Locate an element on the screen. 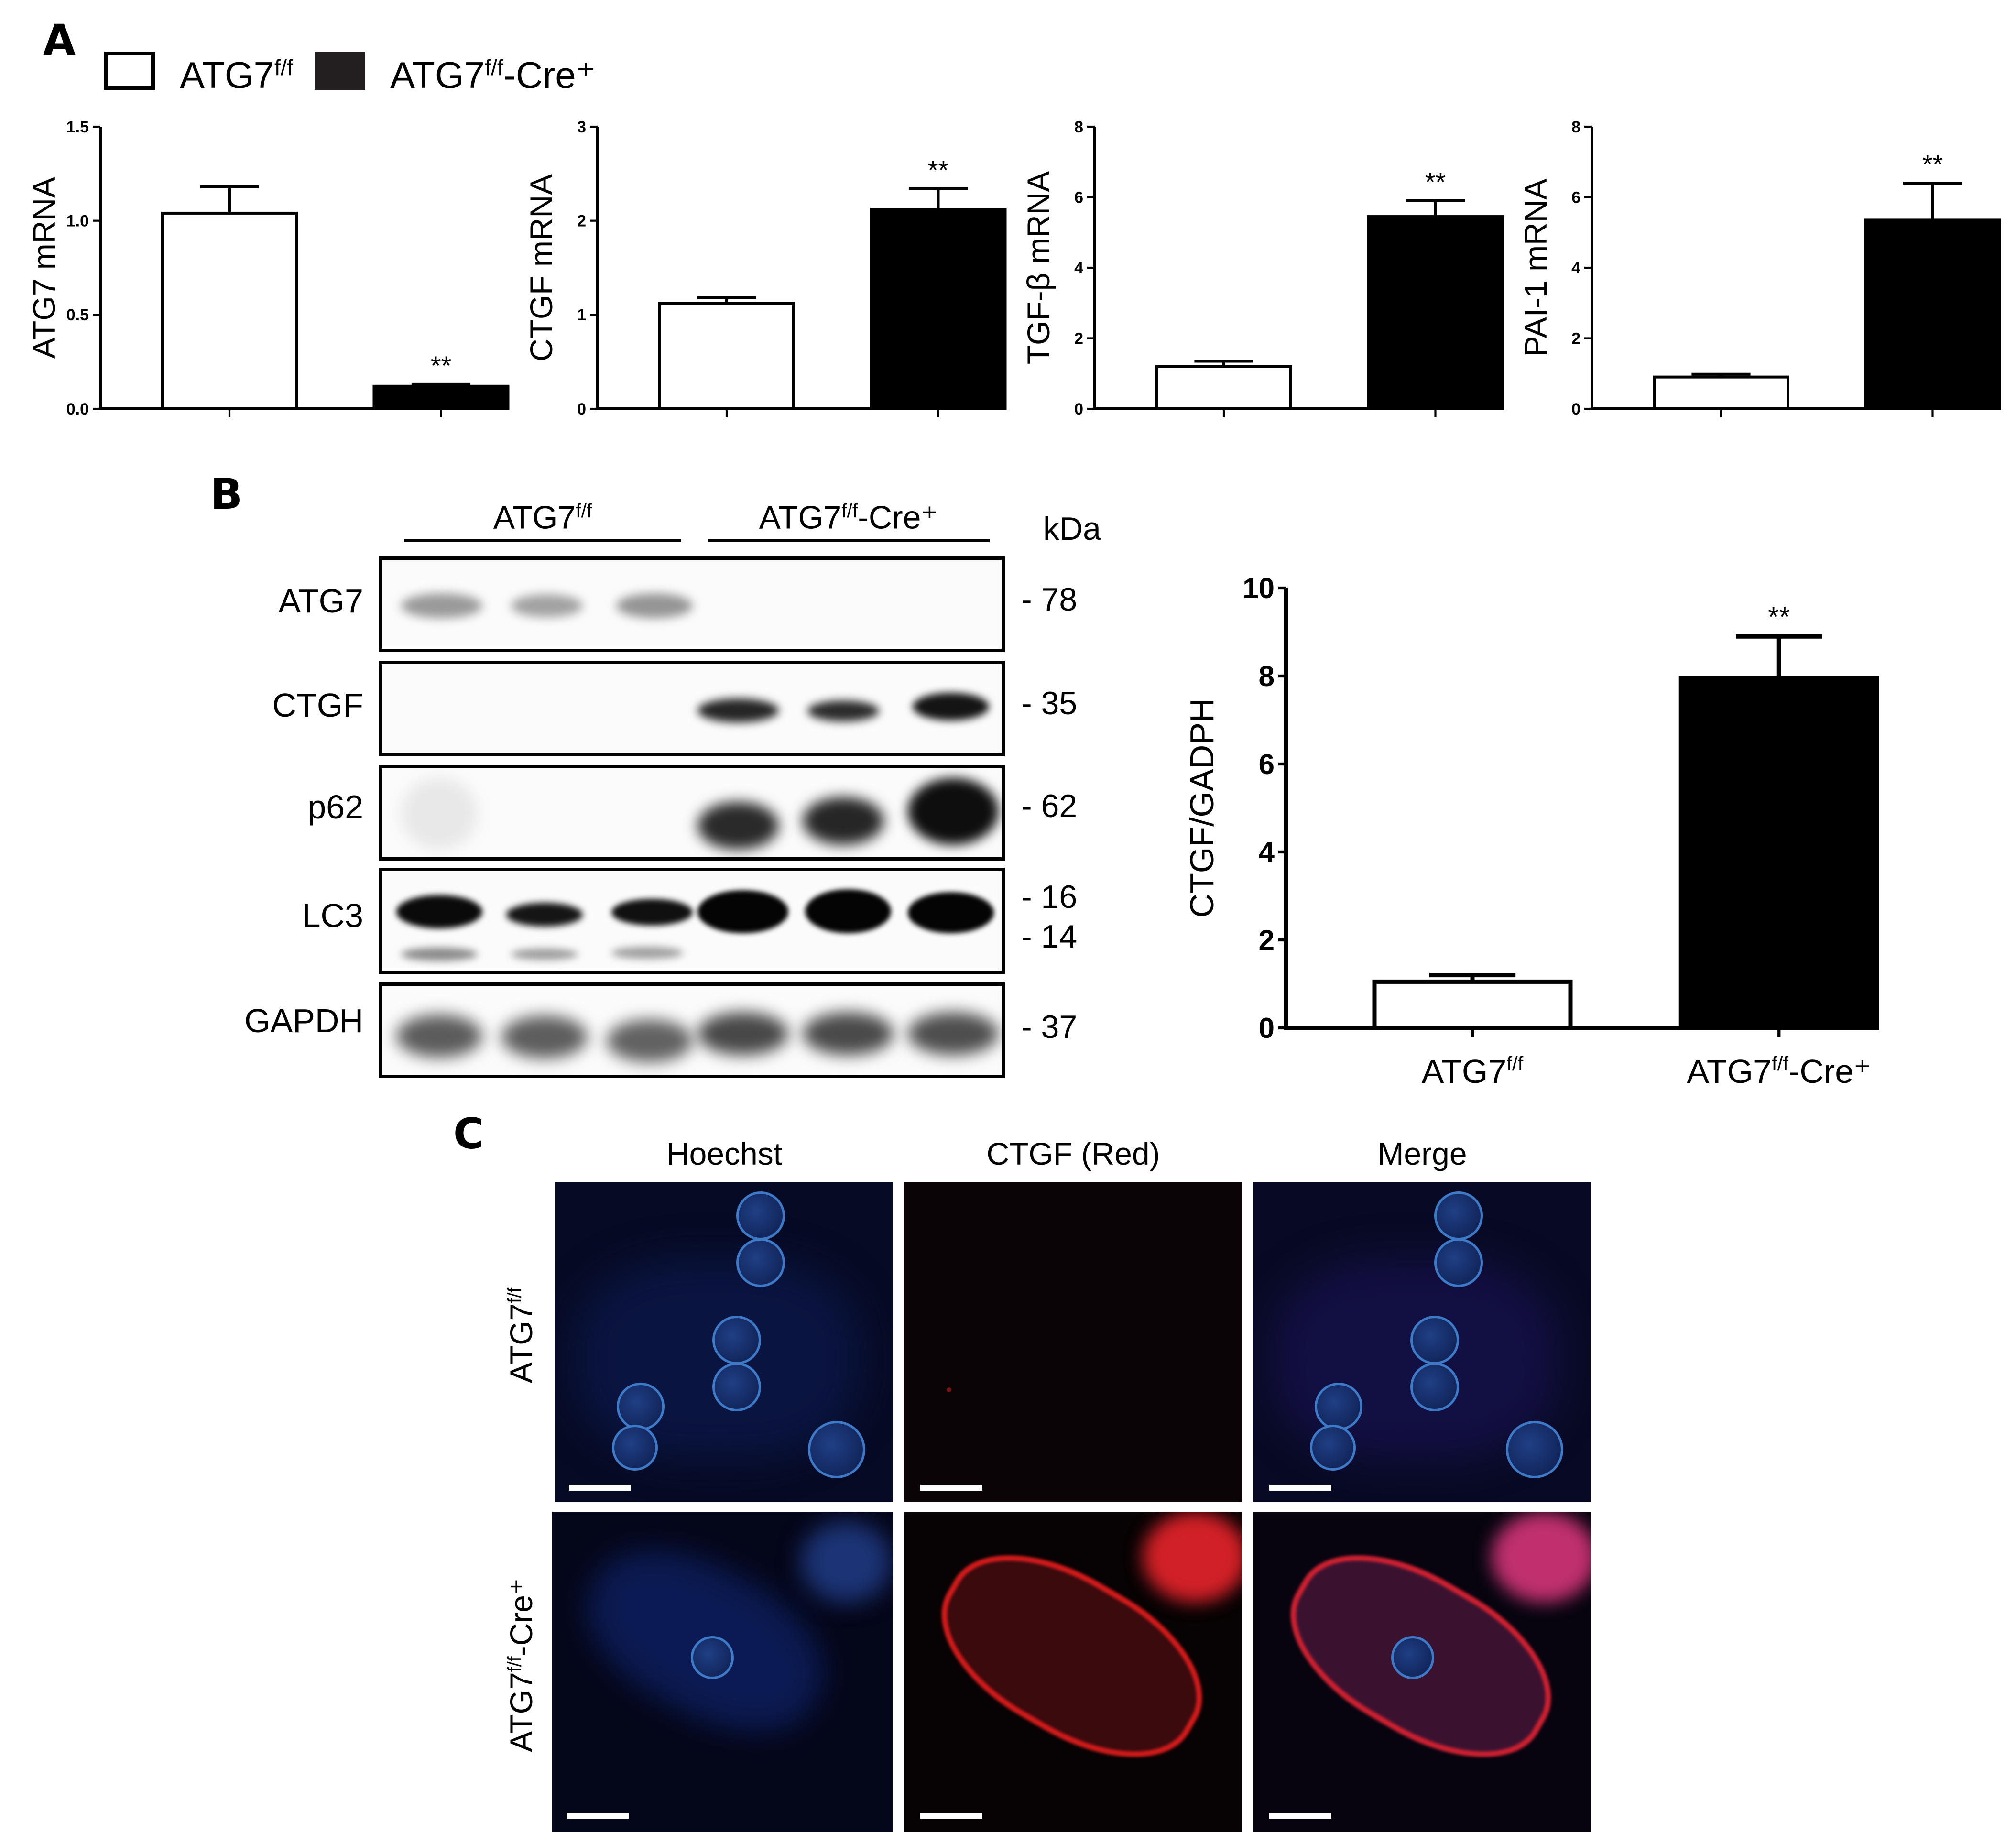 The width and height of the screenshot is (2016, 1844). y-tick-label: 4 is located at coordinates (1267, 852).